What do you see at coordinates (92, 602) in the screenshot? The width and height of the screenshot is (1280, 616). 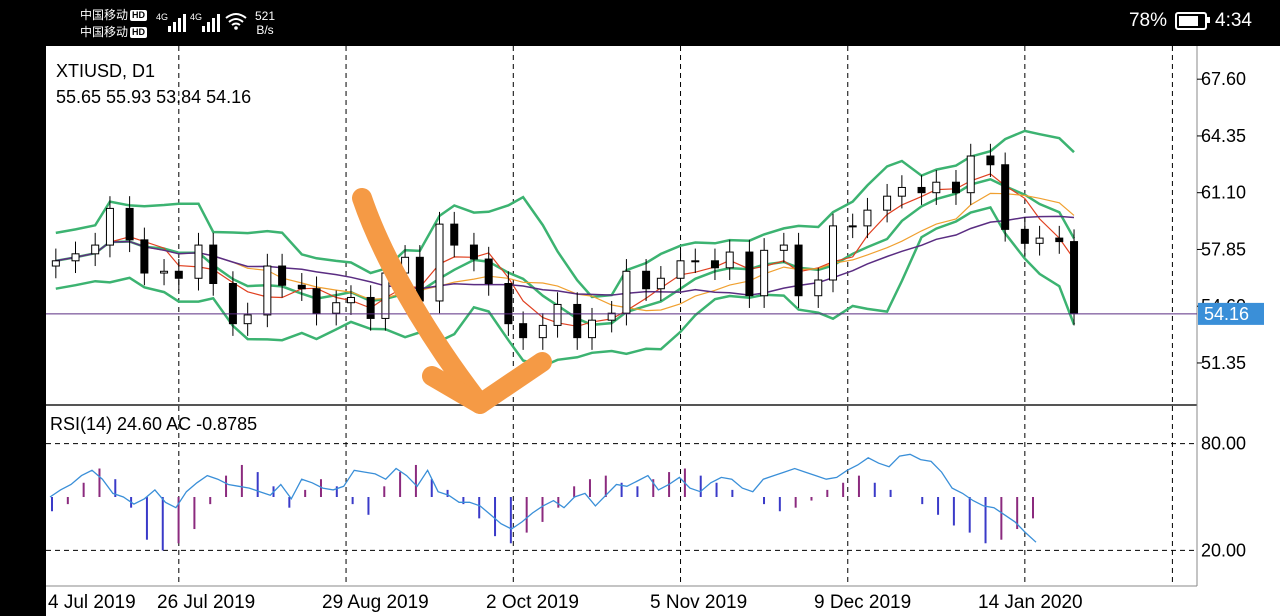 I see `time-tick-label: 4 Jul 2019` at bounding box center [92, 602].